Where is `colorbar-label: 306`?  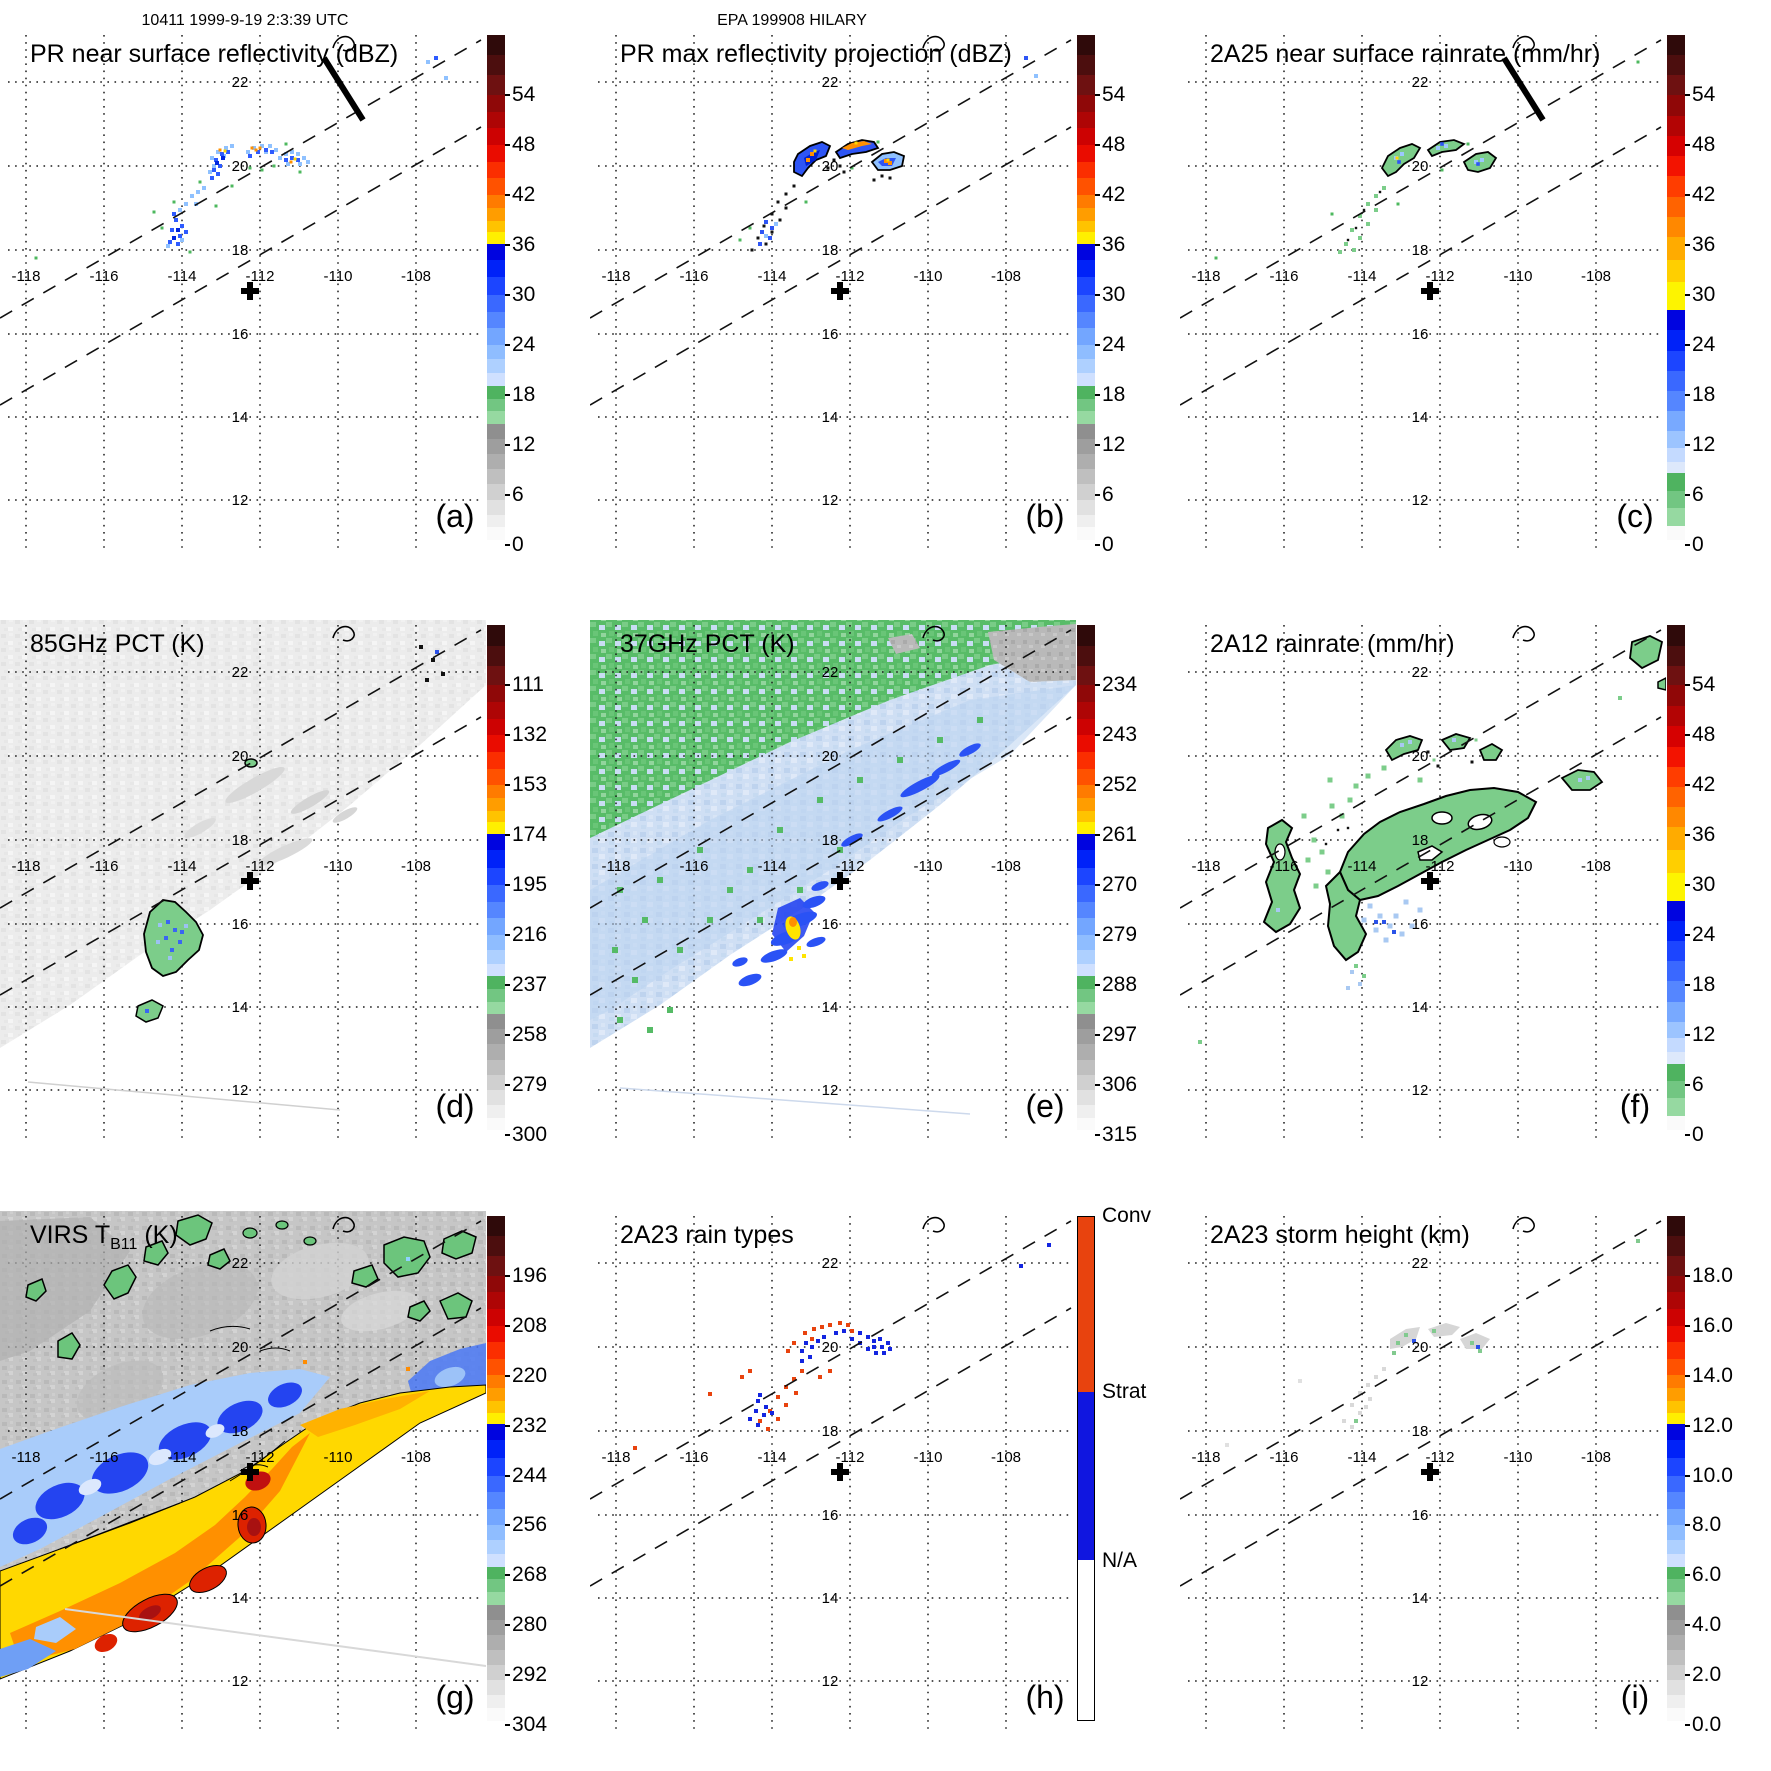 colorbar-label: 306 is located at coordinates (1120, 1084).